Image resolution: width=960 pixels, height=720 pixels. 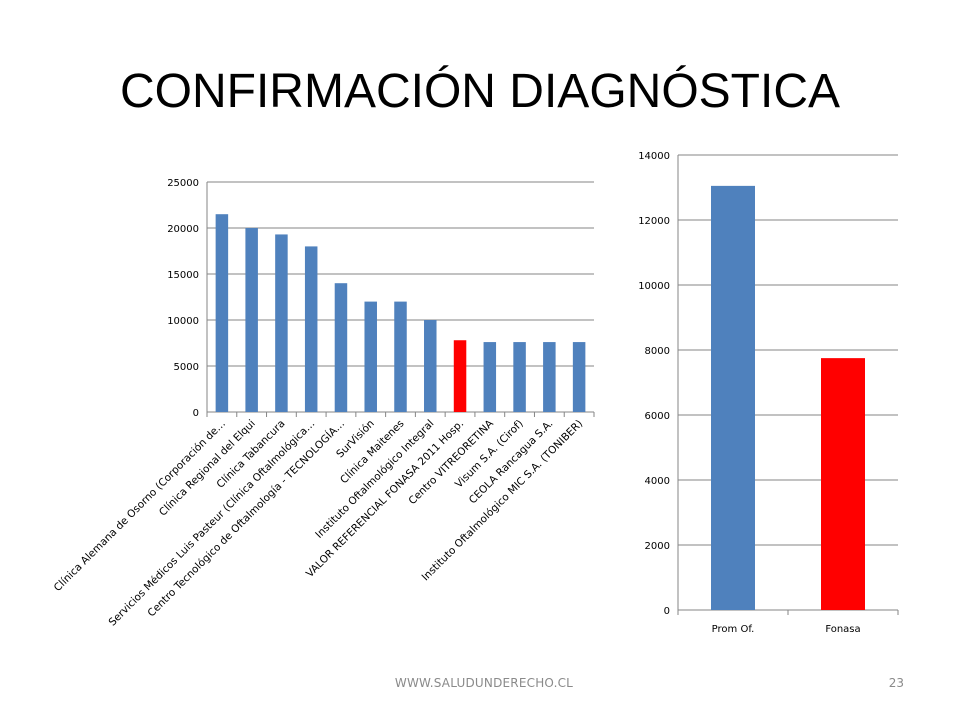 I want to click on y-tick-label: 8000, so click(x=657, y=351).